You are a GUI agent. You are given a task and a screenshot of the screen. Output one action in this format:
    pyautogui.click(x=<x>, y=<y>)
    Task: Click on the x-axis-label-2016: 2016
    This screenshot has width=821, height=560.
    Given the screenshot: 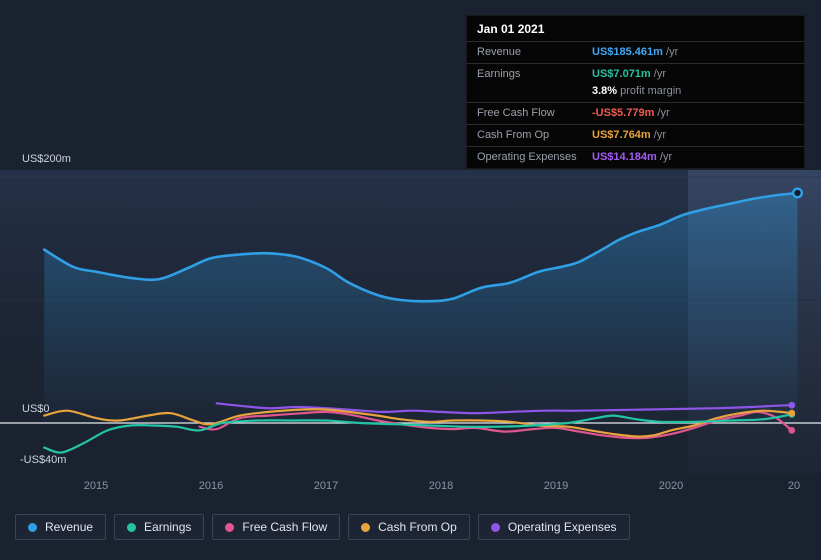 What is the action you would take?
    pyautogui.click(x=211, y=486)
    